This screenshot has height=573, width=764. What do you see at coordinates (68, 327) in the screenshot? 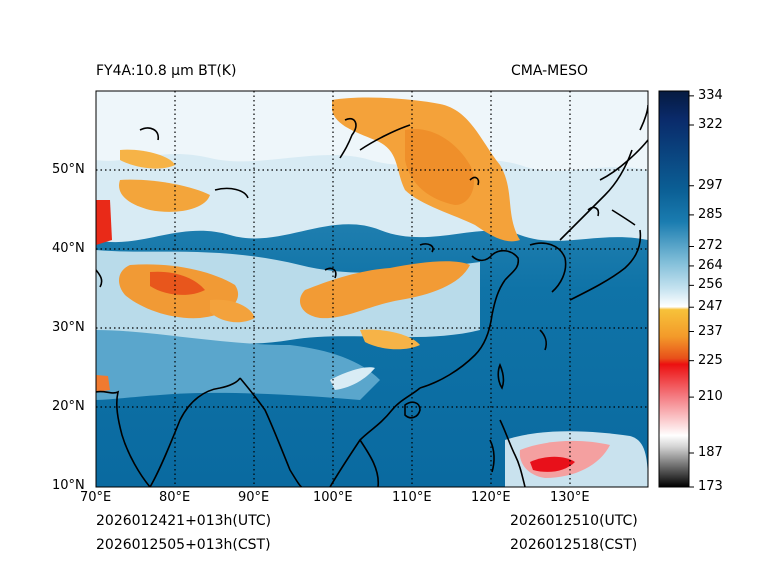
I see `lat-label-30n: 30°N` at bounding box center [68, 327].